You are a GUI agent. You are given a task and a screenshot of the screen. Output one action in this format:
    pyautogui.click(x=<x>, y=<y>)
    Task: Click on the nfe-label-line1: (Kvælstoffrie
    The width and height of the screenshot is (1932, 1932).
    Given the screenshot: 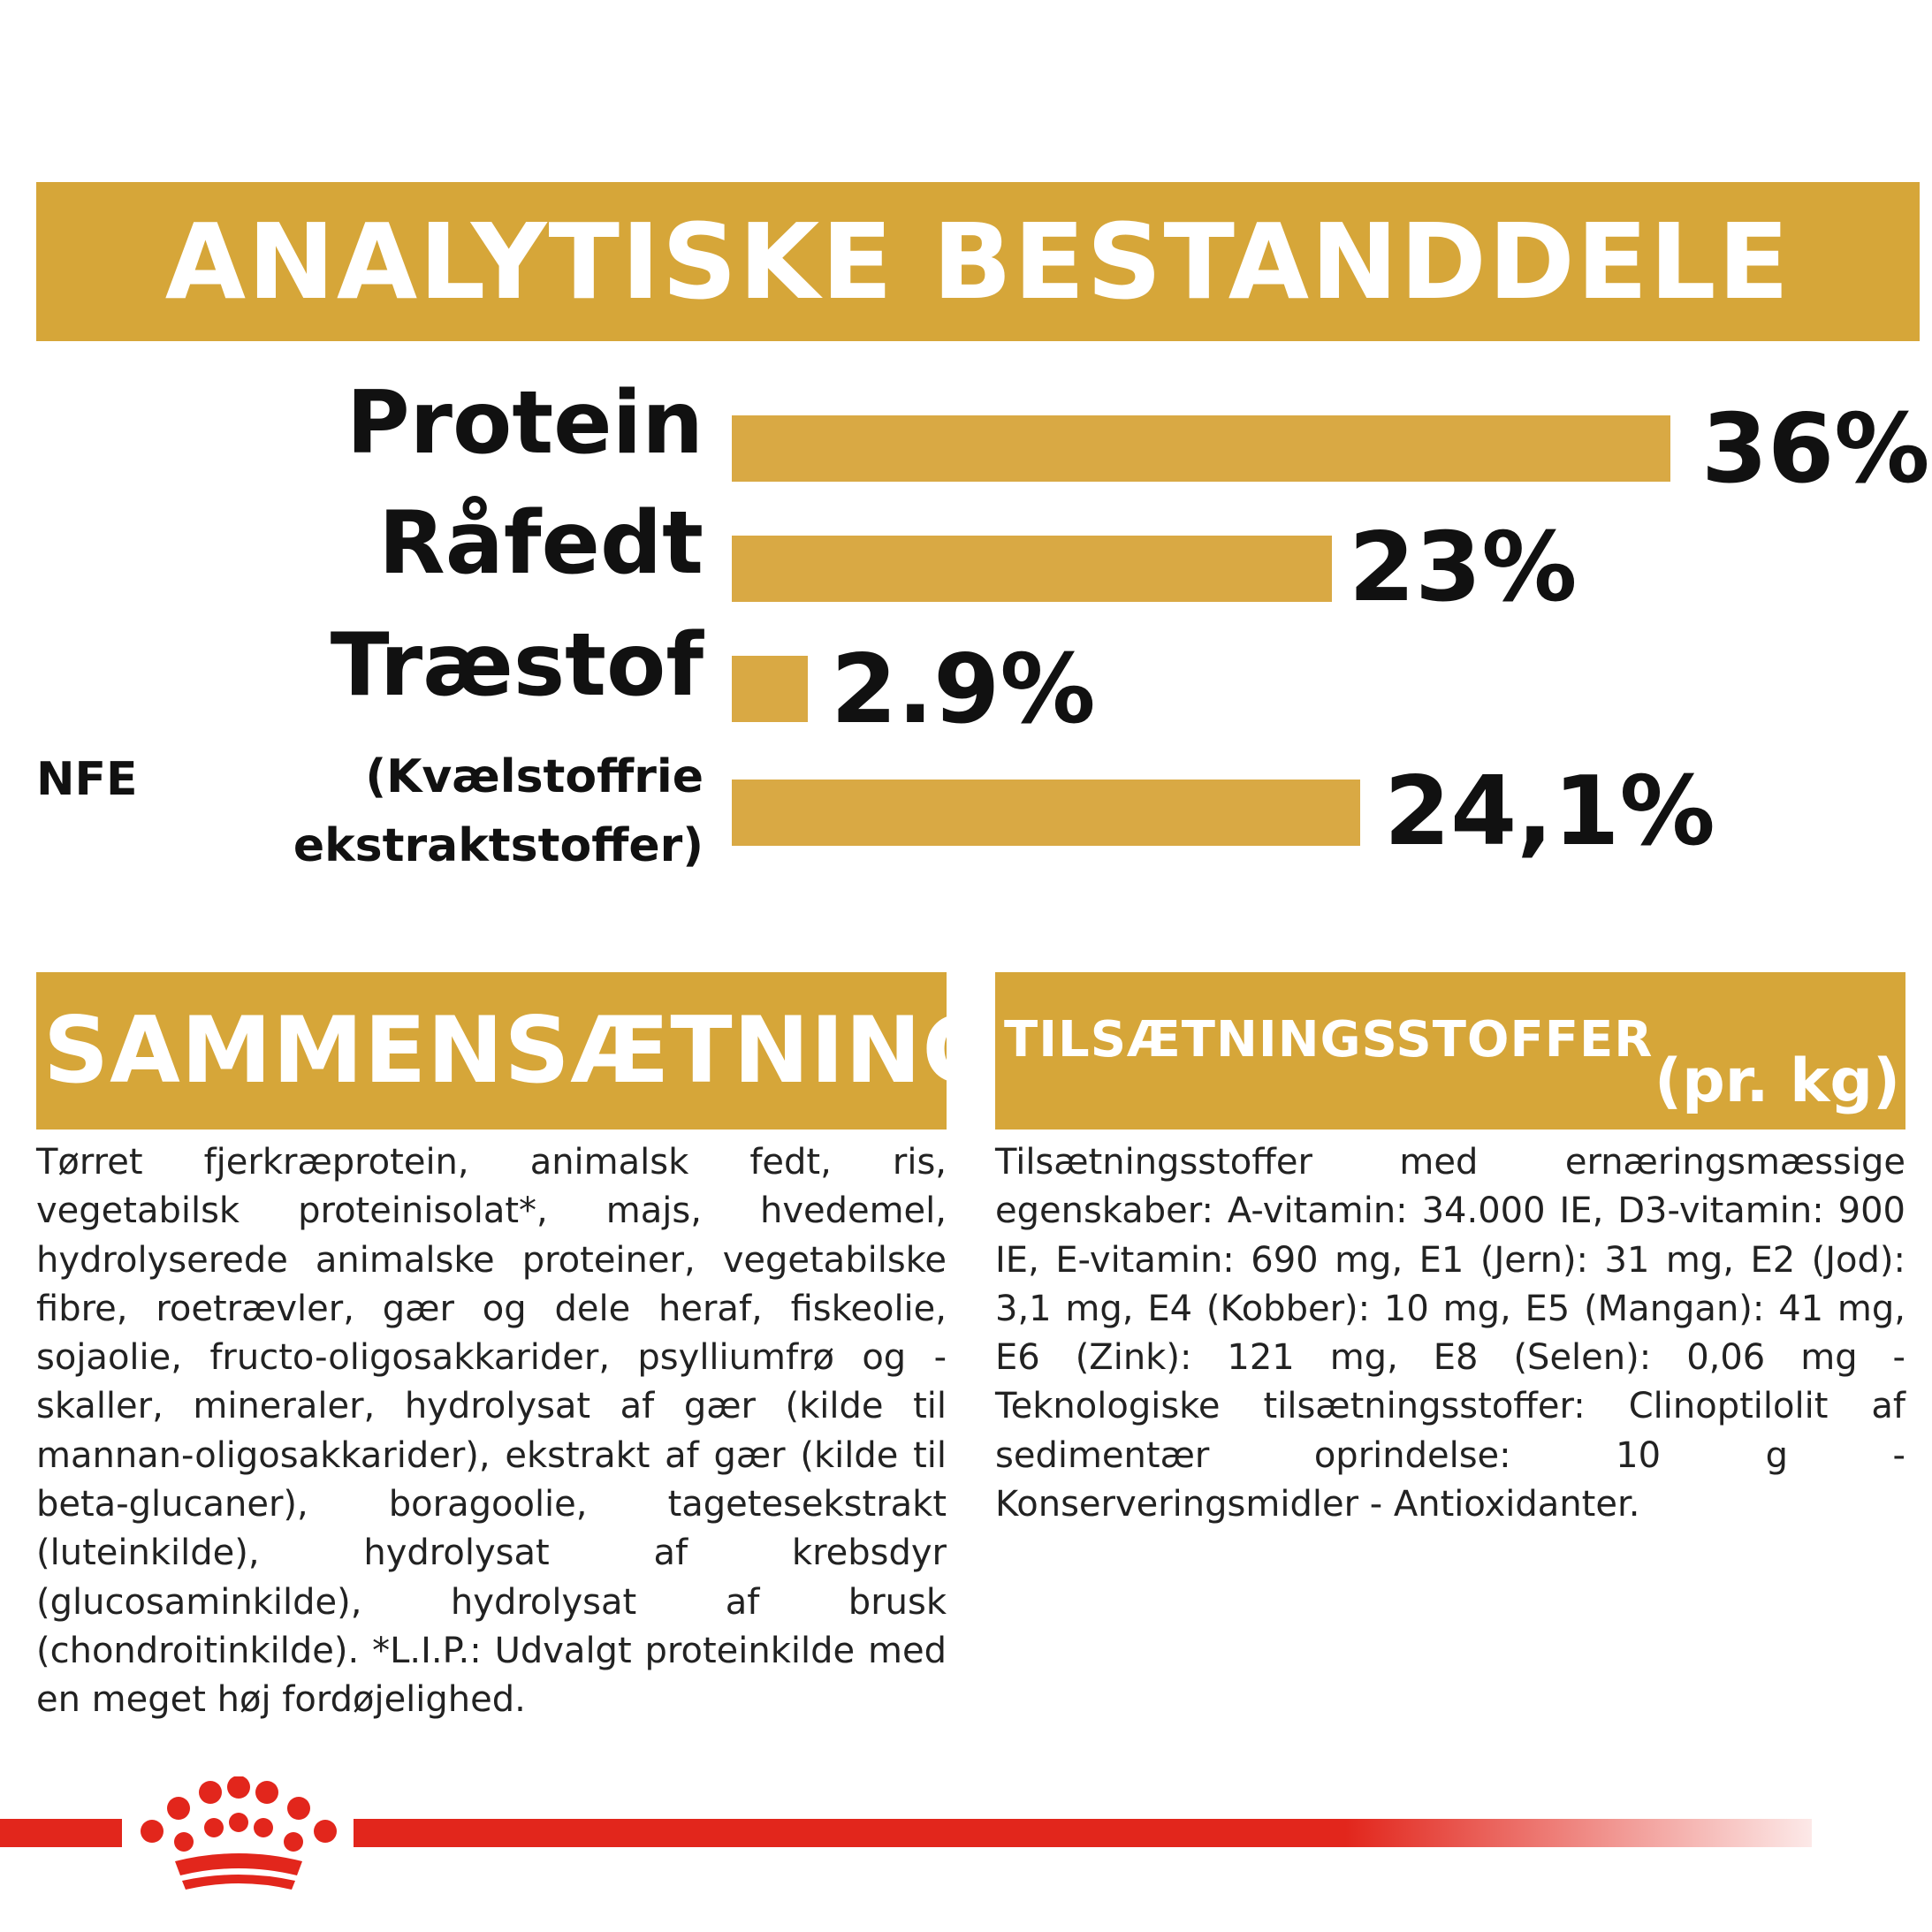 What is the action you would take?
    pyautogui.click(x=534, y=776)
    